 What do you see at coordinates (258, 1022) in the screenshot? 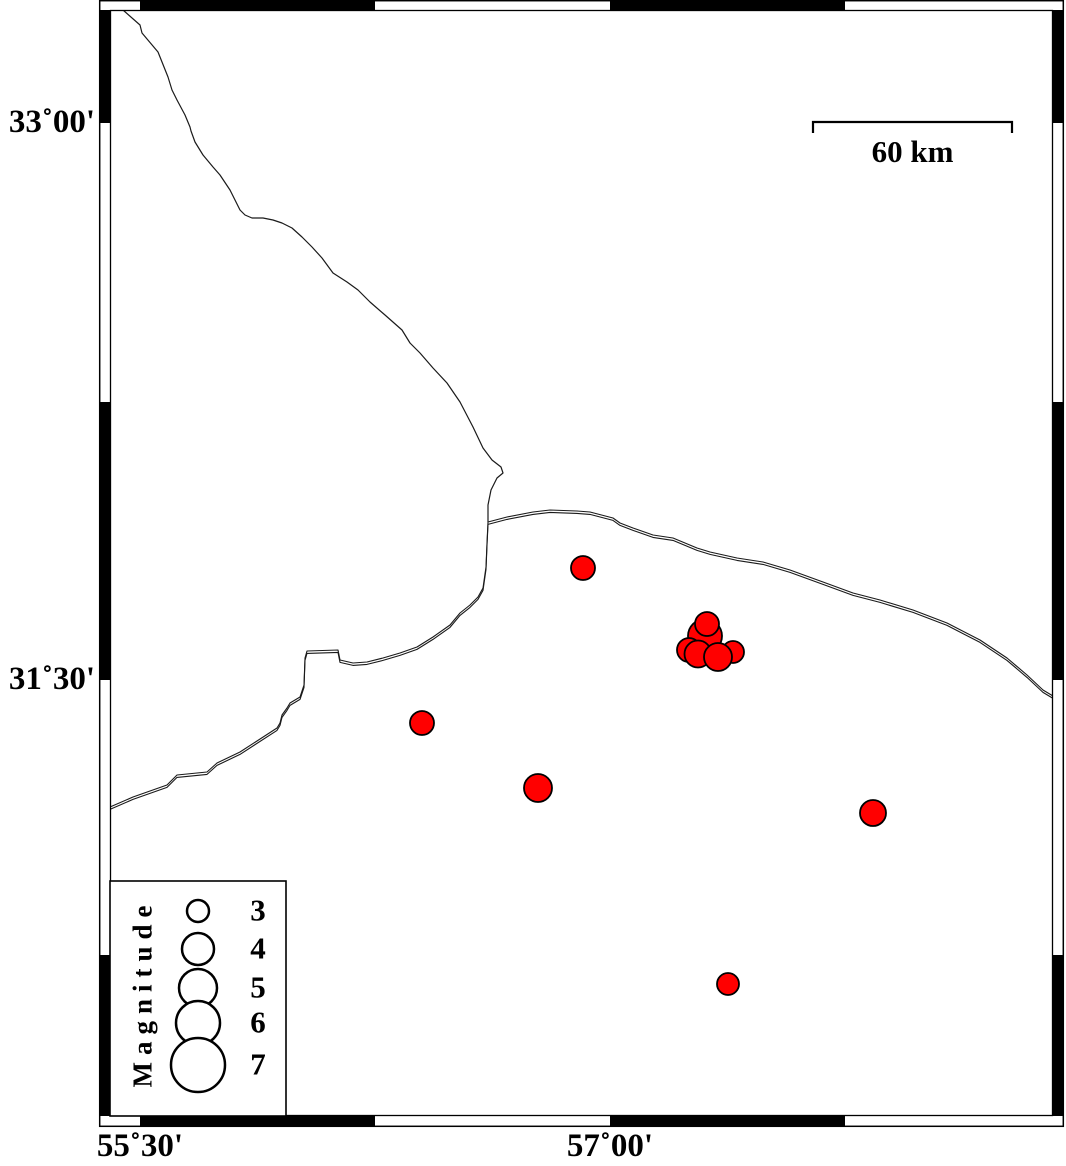
I see `legend-mag-label: 6` at bounding box center [258, 1022].